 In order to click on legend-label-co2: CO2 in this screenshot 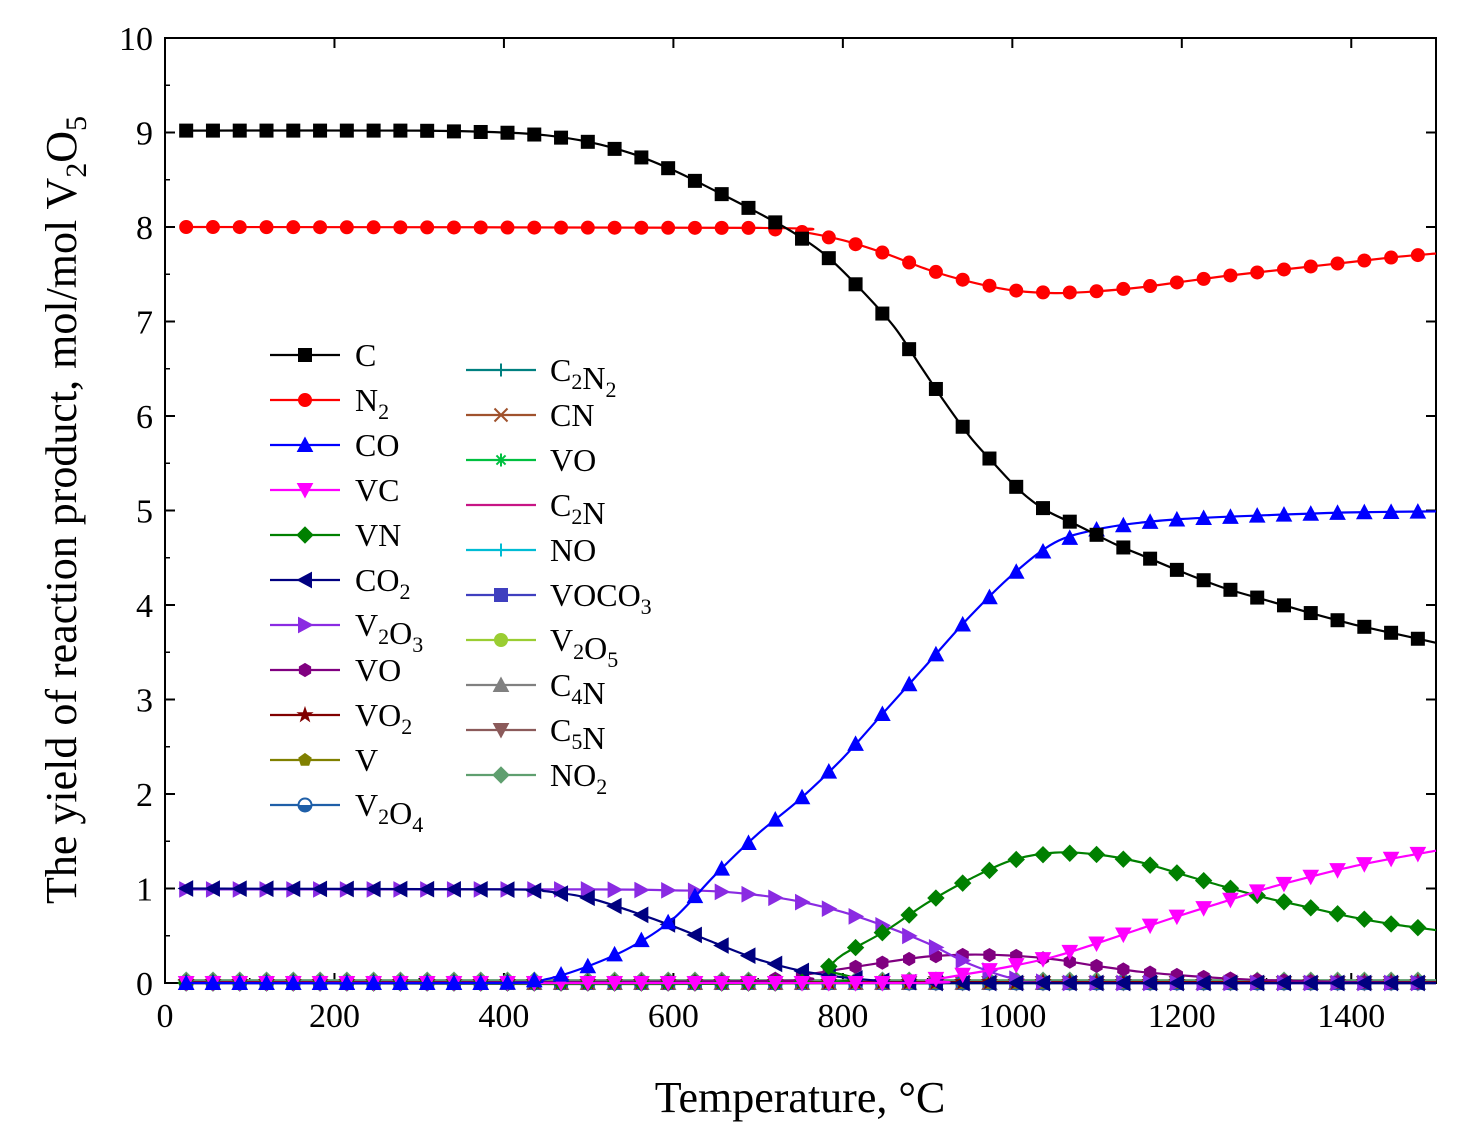, I will do `click(382, 583)`.